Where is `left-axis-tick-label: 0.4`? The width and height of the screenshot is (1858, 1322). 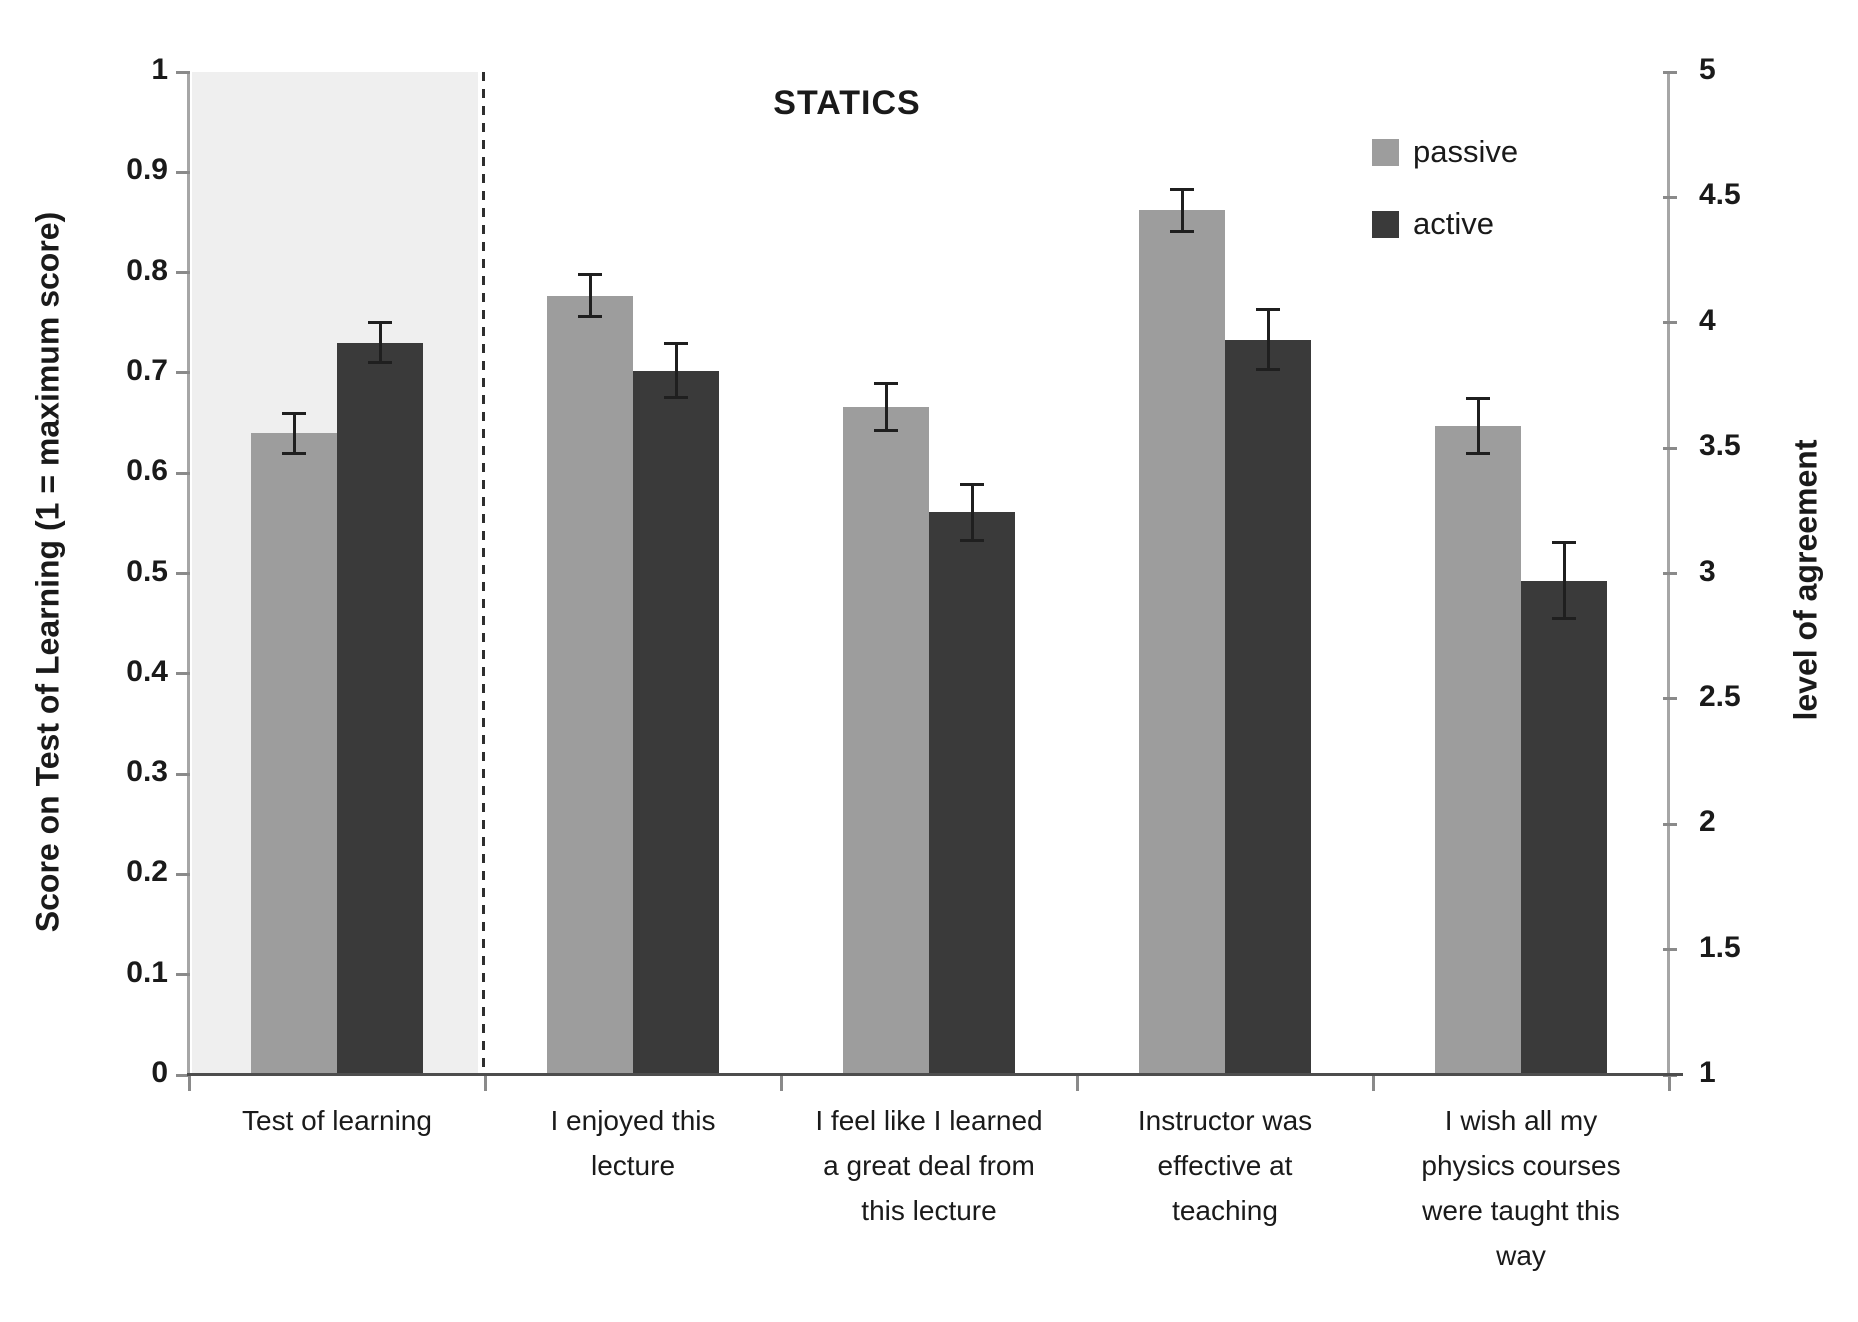
left-axis-tick-label: 0.4 is located at coordinates (147, 671).